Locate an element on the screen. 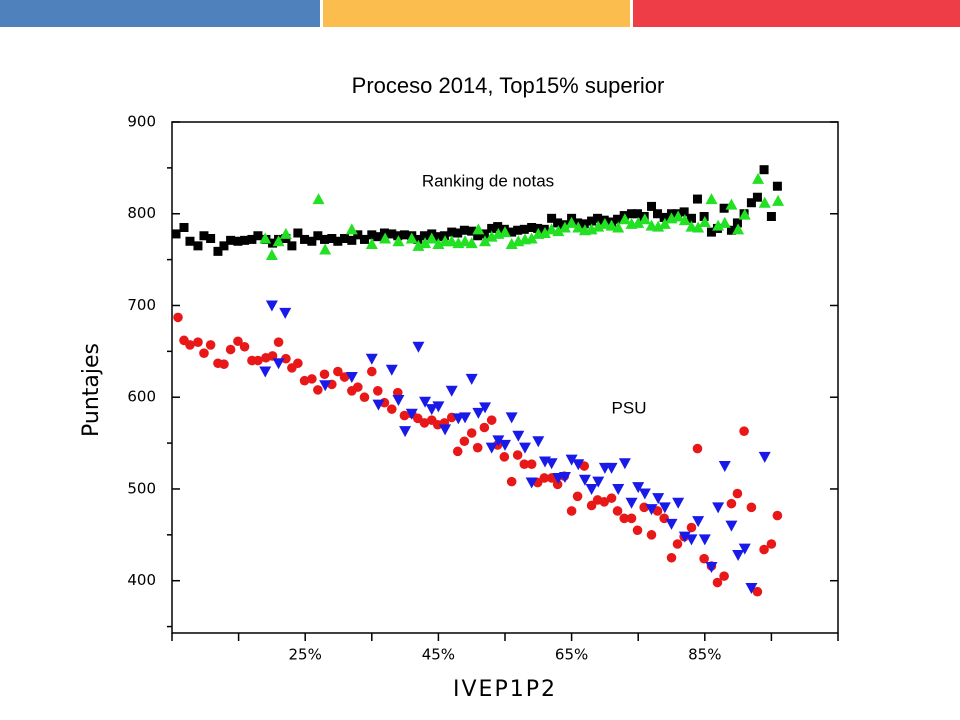 The width and height of the screenshot is (960, 720). y-tick-label: 400 is located at coordinates (141, 580).